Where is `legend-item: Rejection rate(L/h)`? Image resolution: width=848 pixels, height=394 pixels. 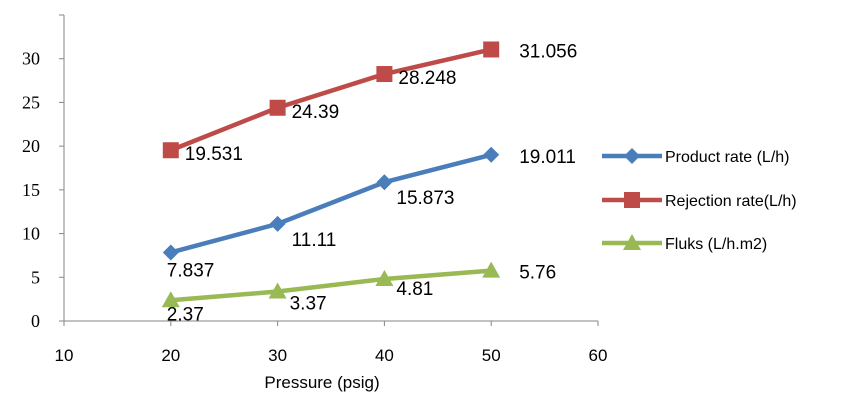
legend-item: Rejection rate(L/h) is located at coordinates (699, 201).